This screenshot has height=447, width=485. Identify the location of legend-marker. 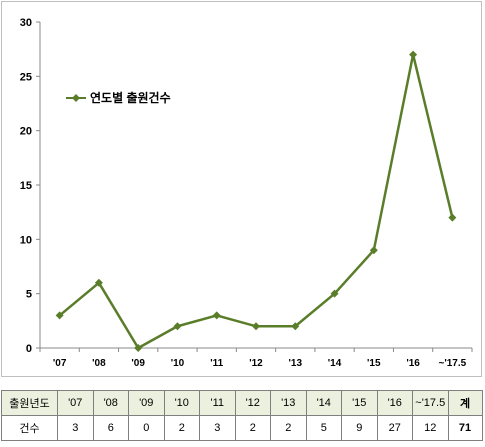
(76, 98).